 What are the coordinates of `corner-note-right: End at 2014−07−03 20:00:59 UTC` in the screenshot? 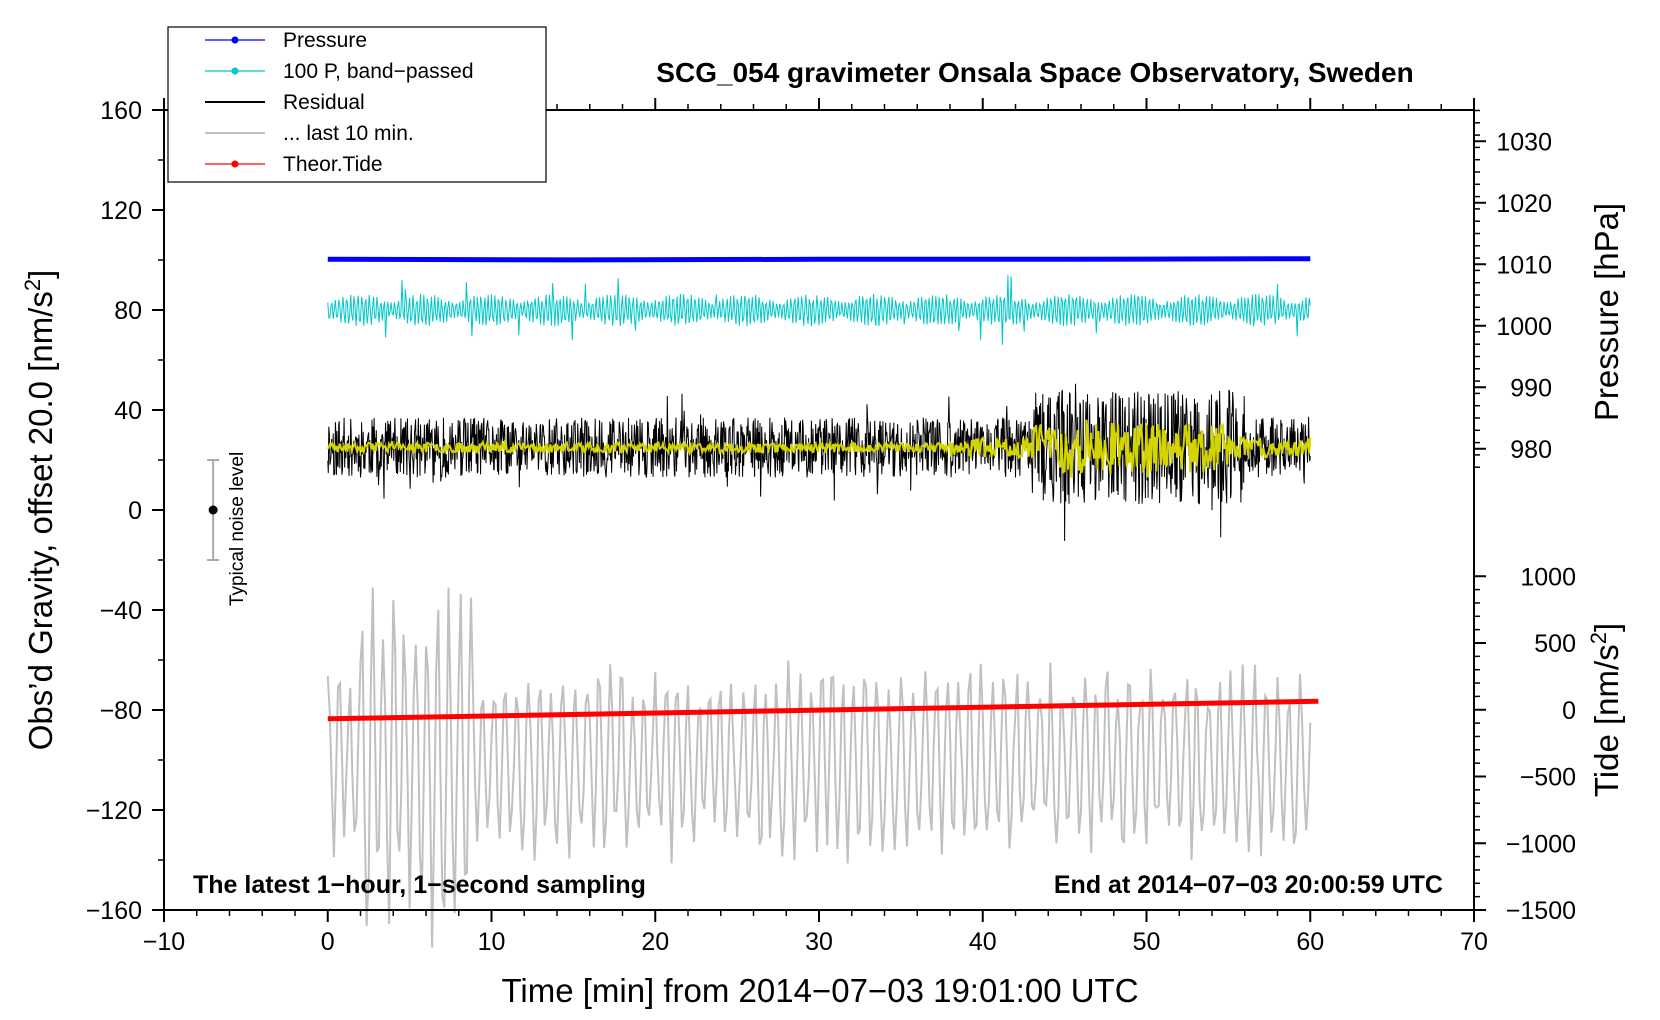 It's located at (1248, 885).